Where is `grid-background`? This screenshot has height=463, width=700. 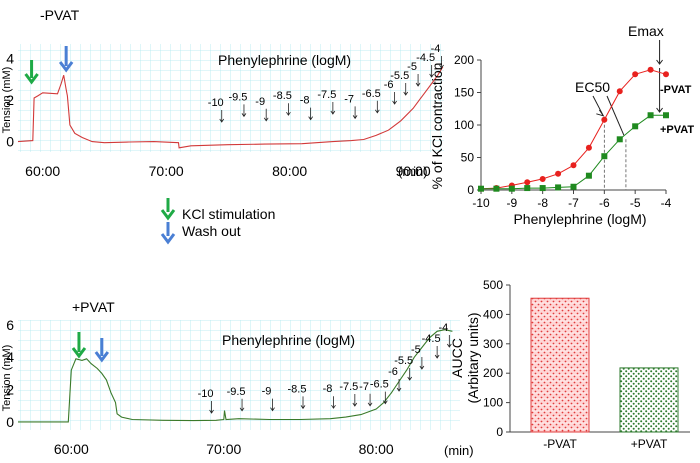 grid-background is located at coordinates (231, 98).